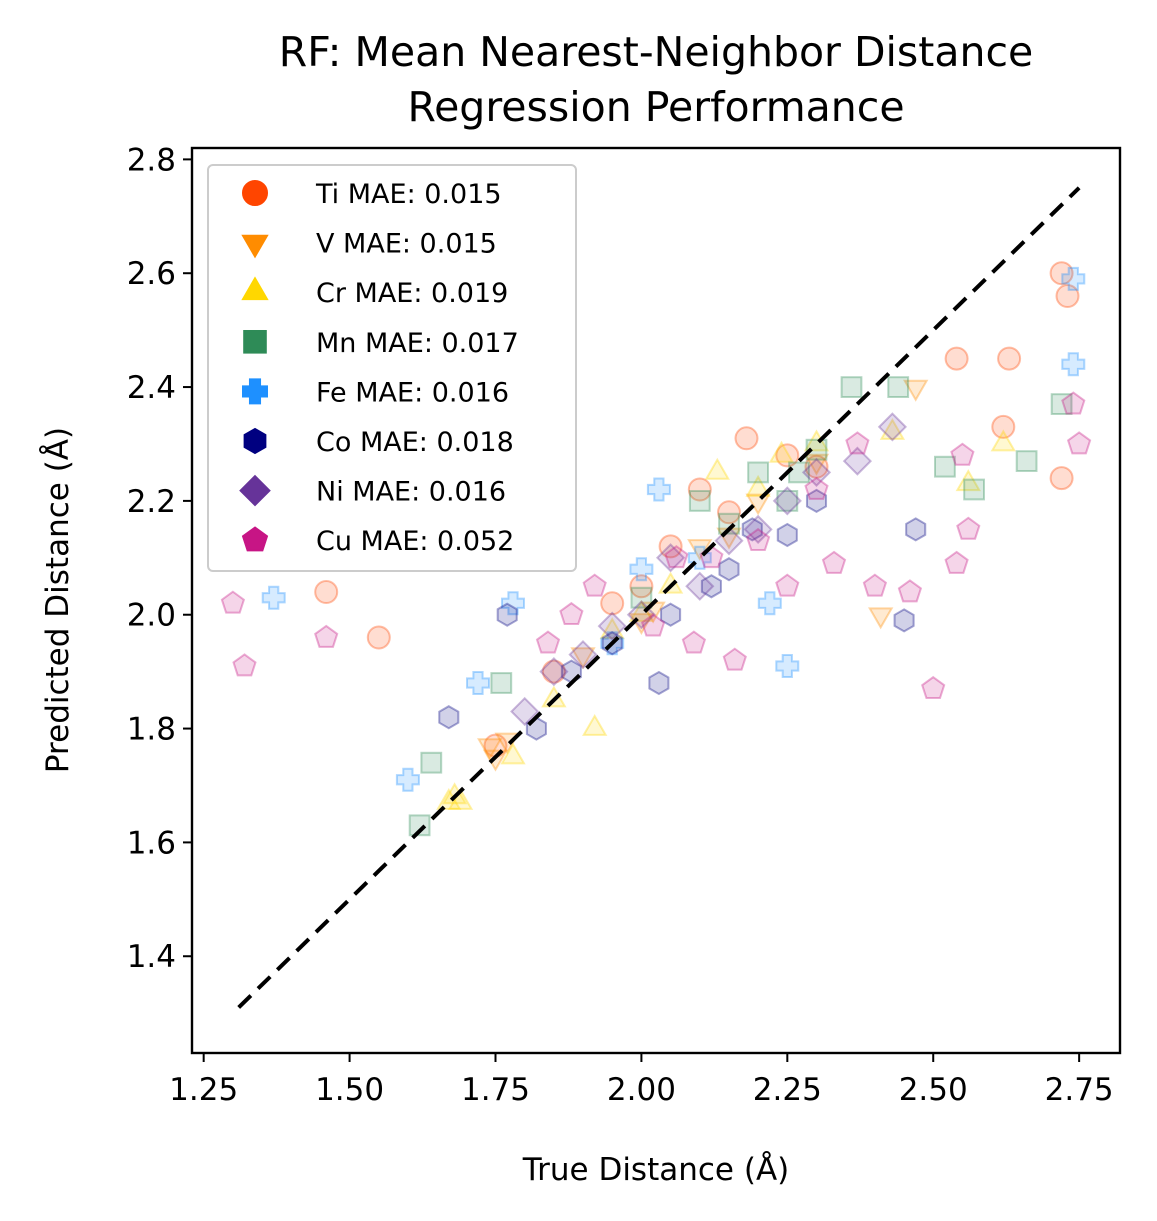 Image resolution: width=1157 pixels, height=1221 pixels. What do you see at coordinates (203, 1090) in the screenshot?
I see `x-tick-label: 1.25` at bounding box center [203, 1090].